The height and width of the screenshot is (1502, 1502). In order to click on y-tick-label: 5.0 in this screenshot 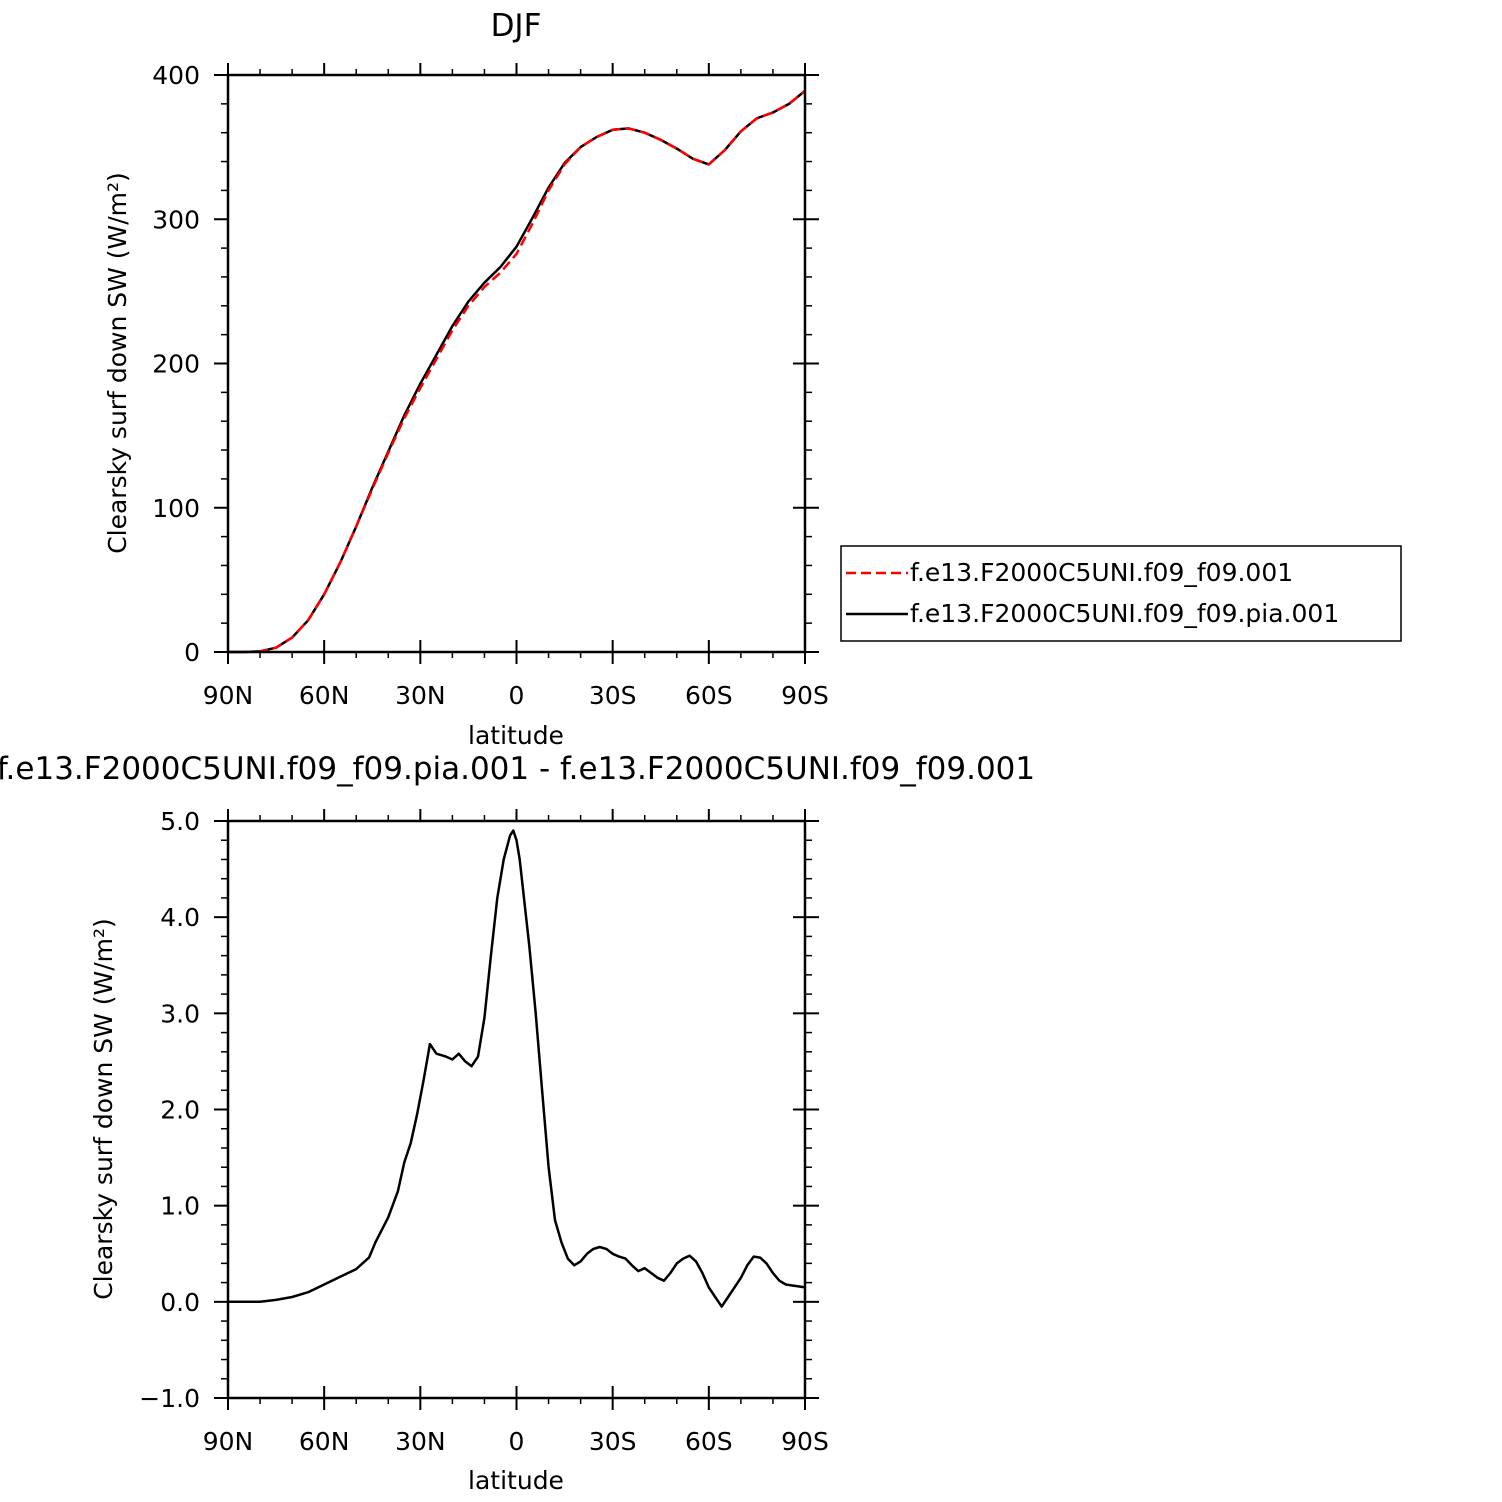, I will do `click(180, 821)`.